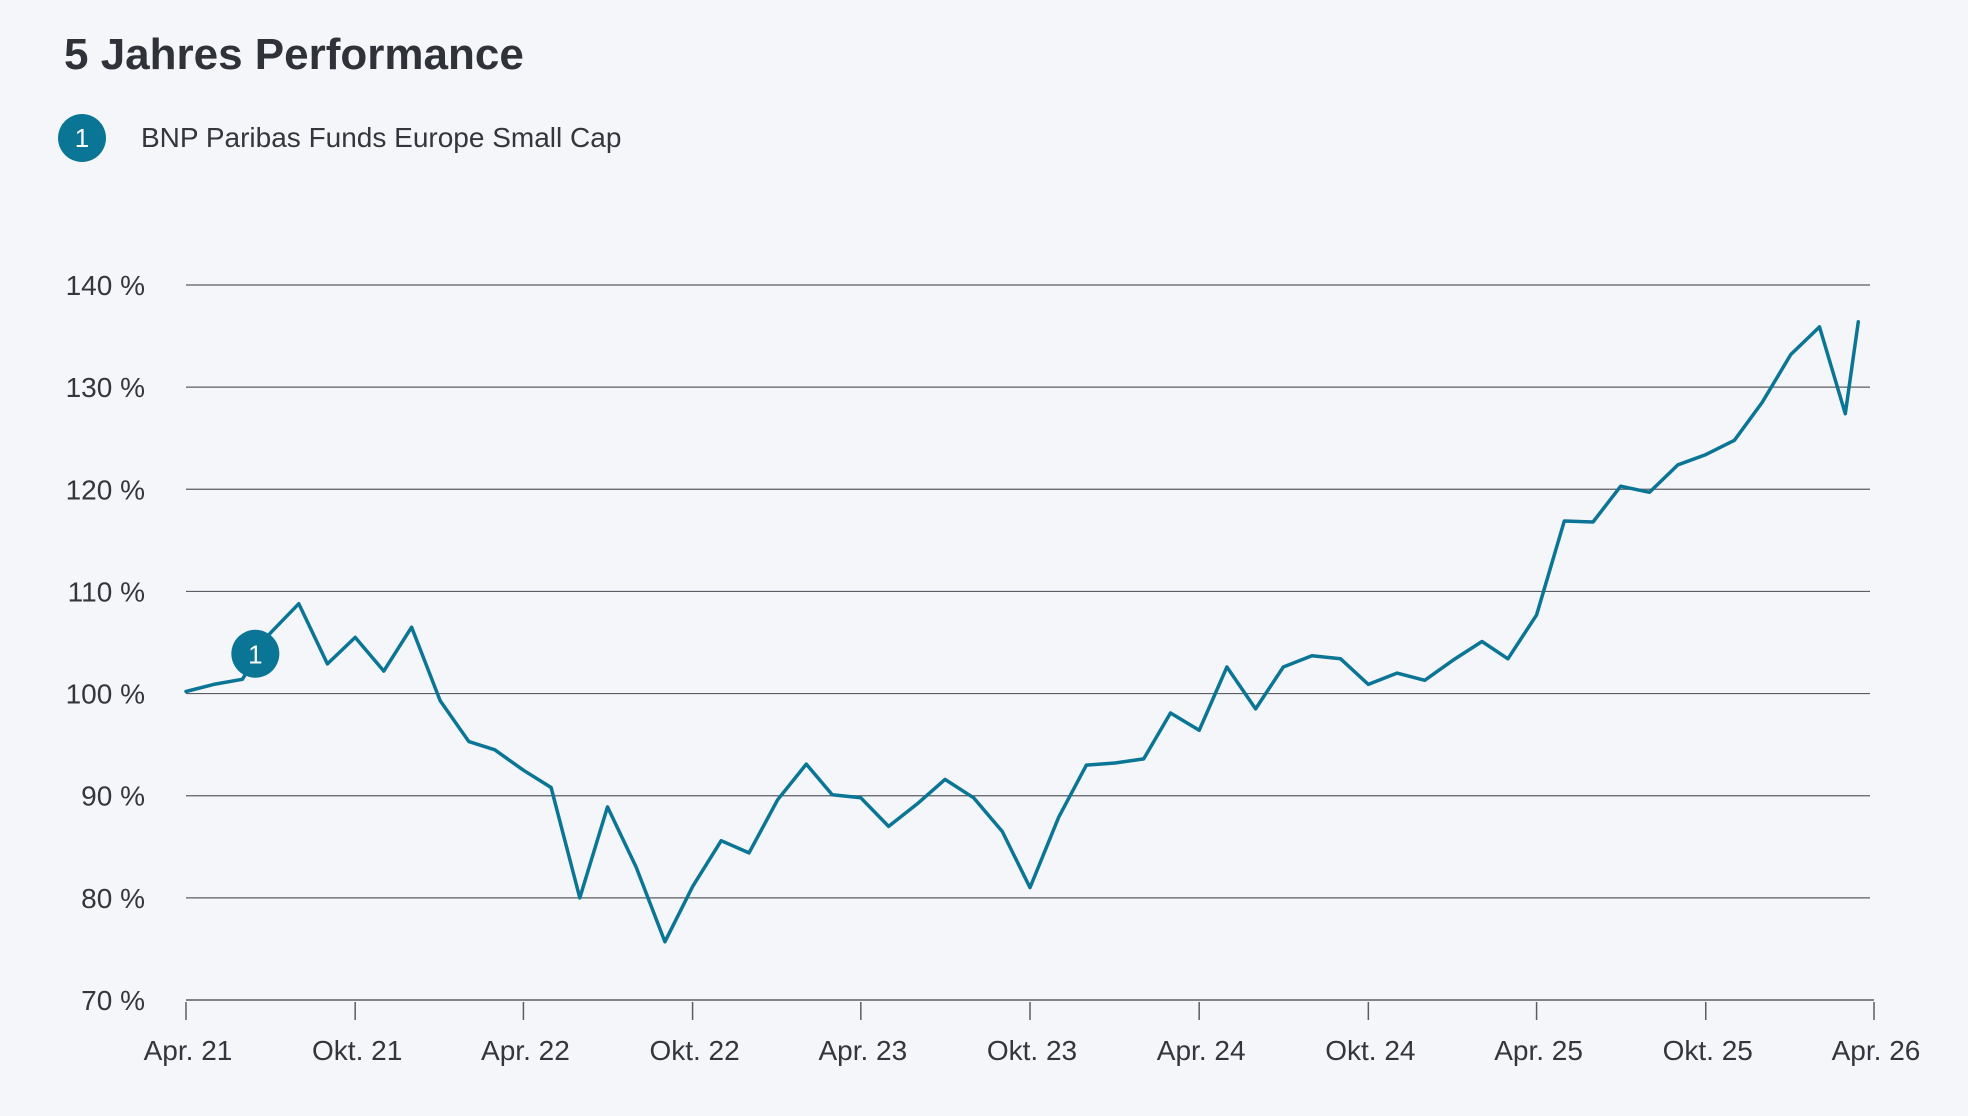  I want to click on x-tick-label: Apr. 24, so click(1201, 1050).